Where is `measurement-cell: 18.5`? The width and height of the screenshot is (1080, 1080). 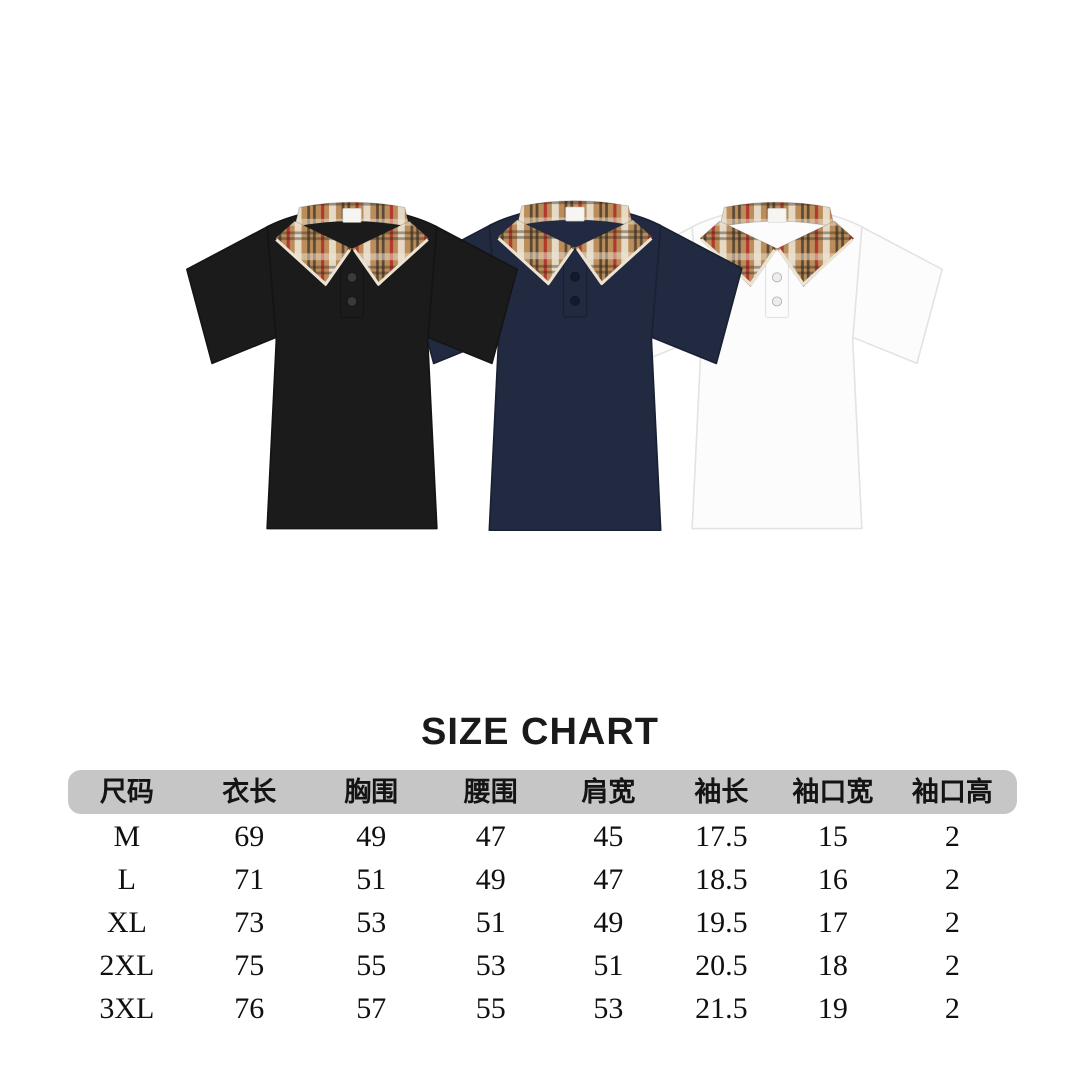 measurement-cell: 18.5 is located at coordinates (721, 879).